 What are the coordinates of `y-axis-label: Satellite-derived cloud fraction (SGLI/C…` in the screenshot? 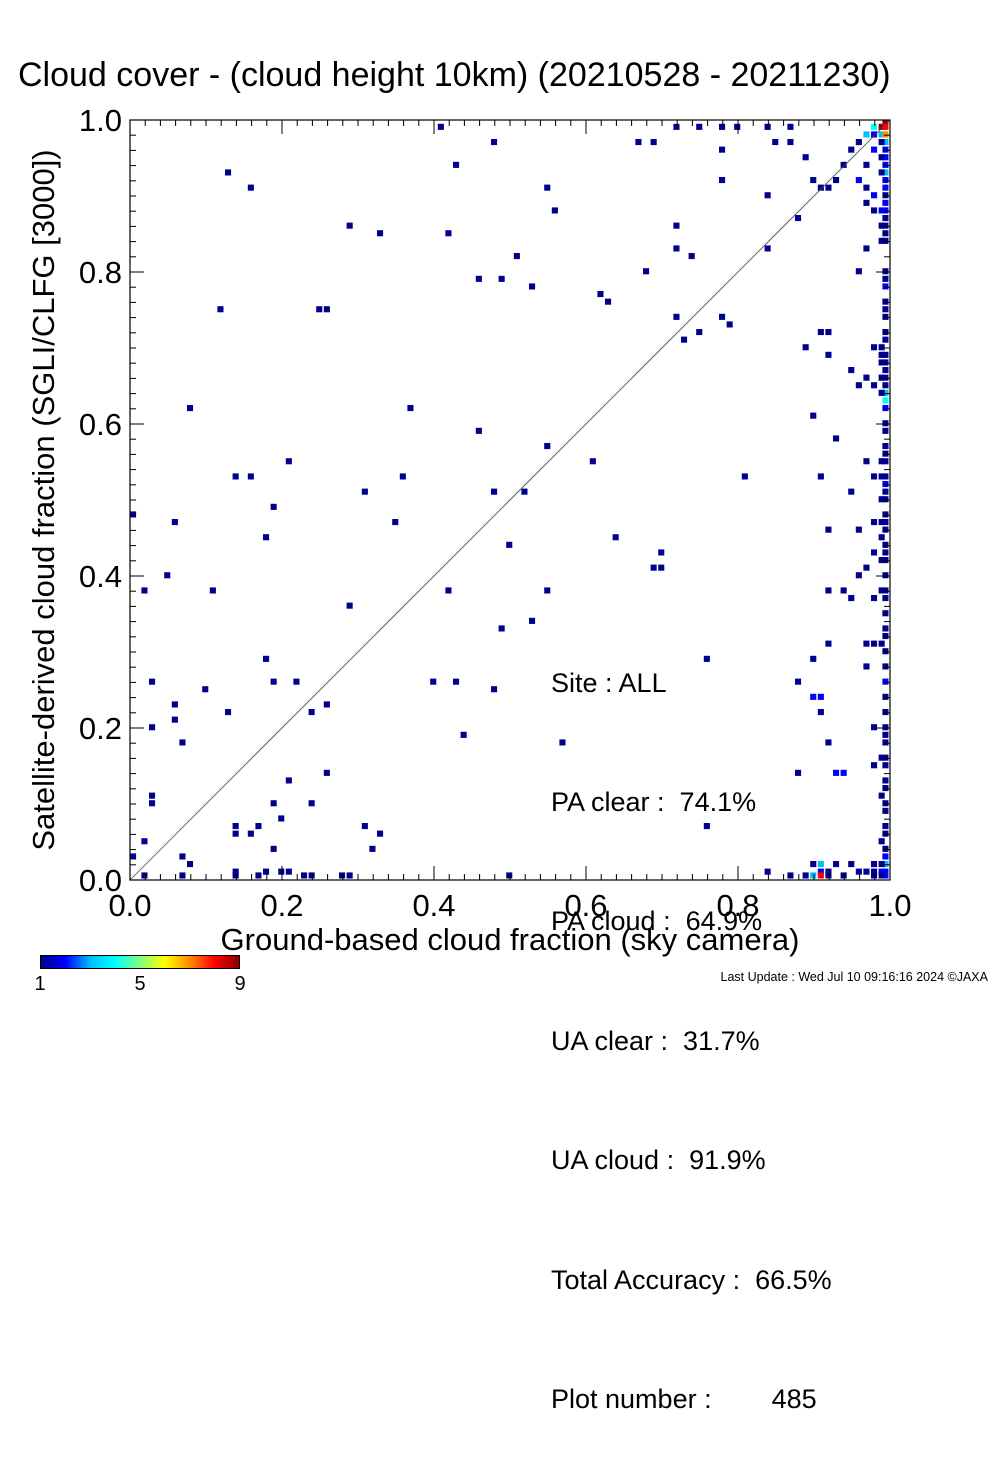 It's located at (43, 500).